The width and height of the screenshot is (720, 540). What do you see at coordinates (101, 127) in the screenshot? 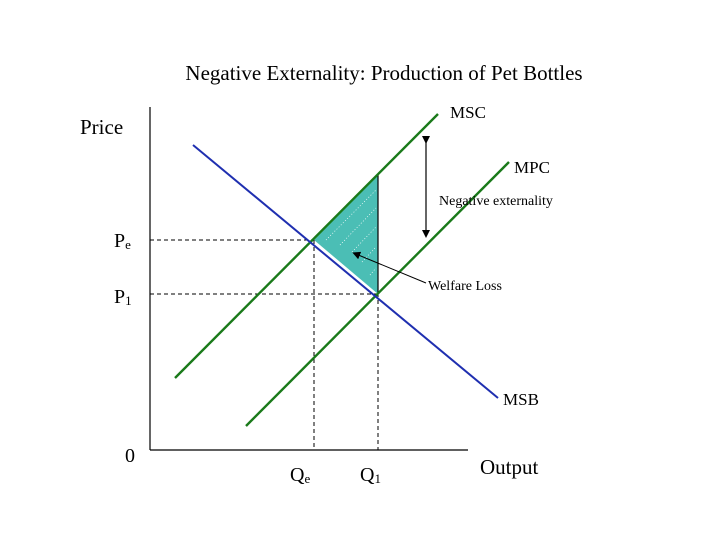
I see `y-axis-label: Price` at bounding box center [101, 127].